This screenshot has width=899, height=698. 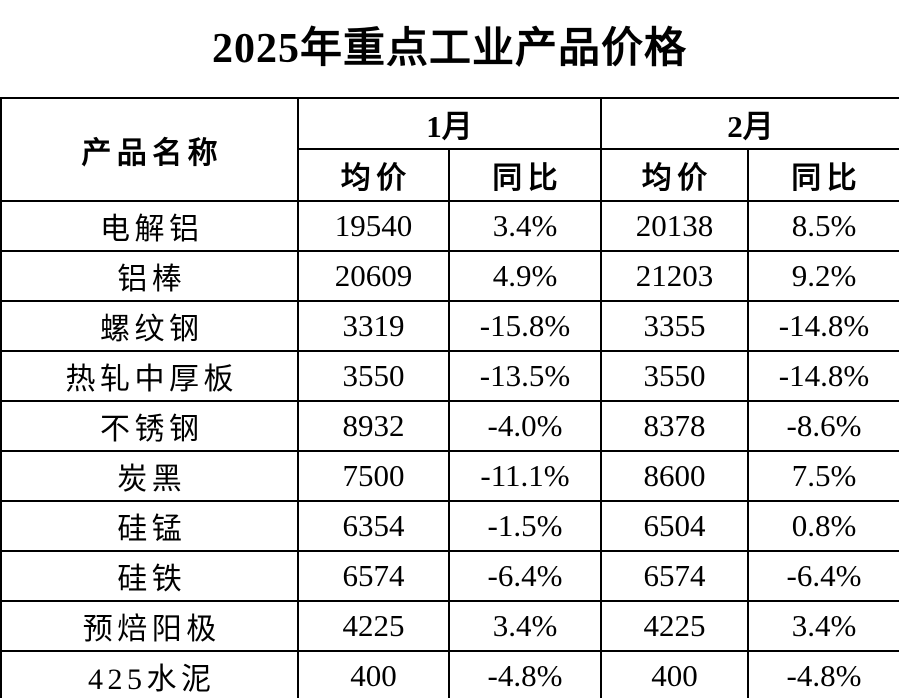 What do you see at coordinates (525, 674) in the screenshot?
I see `jan-yoy-cell: -4.8%` at bounding box center [525, 674].